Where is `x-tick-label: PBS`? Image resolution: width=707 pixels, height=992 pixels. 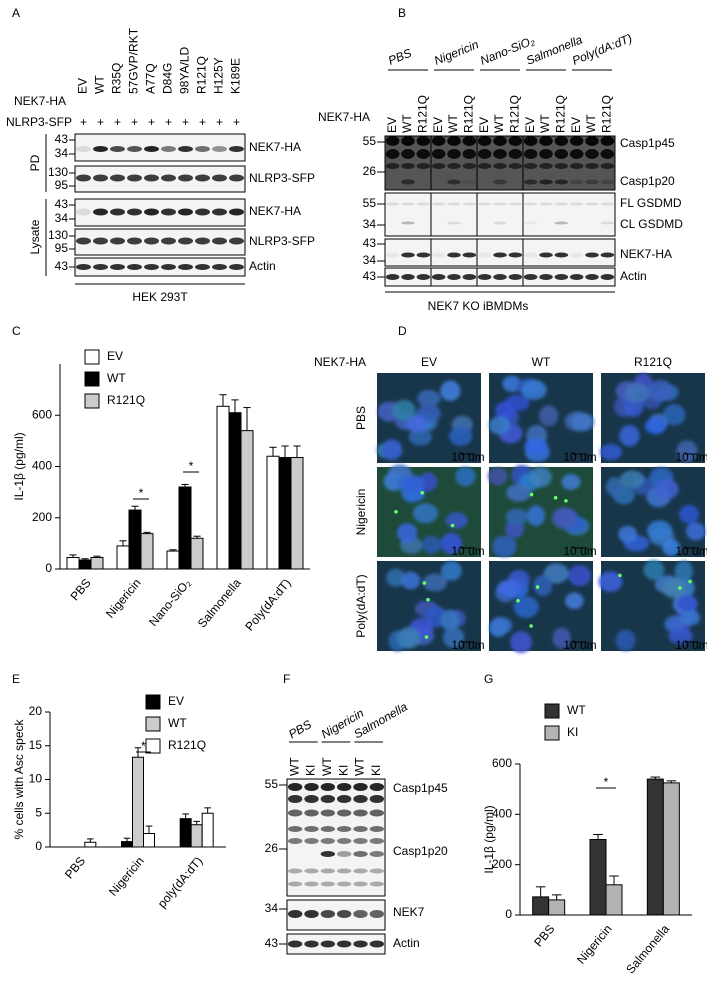
x-tick-label: PBS is located at coordinates (544, 935).